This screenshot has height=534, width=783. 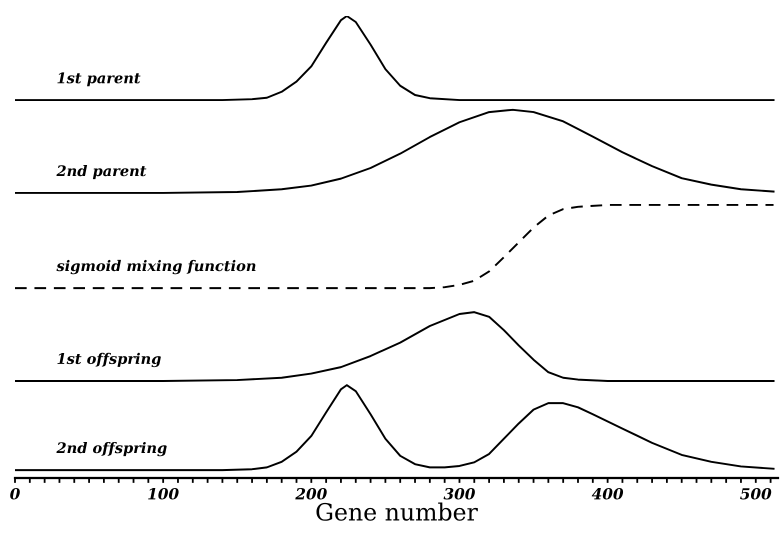 What do you see at coordinates (459, 494) in the screenshot?
I see `x-tick-label: 300` at bounding box center [459, 494].